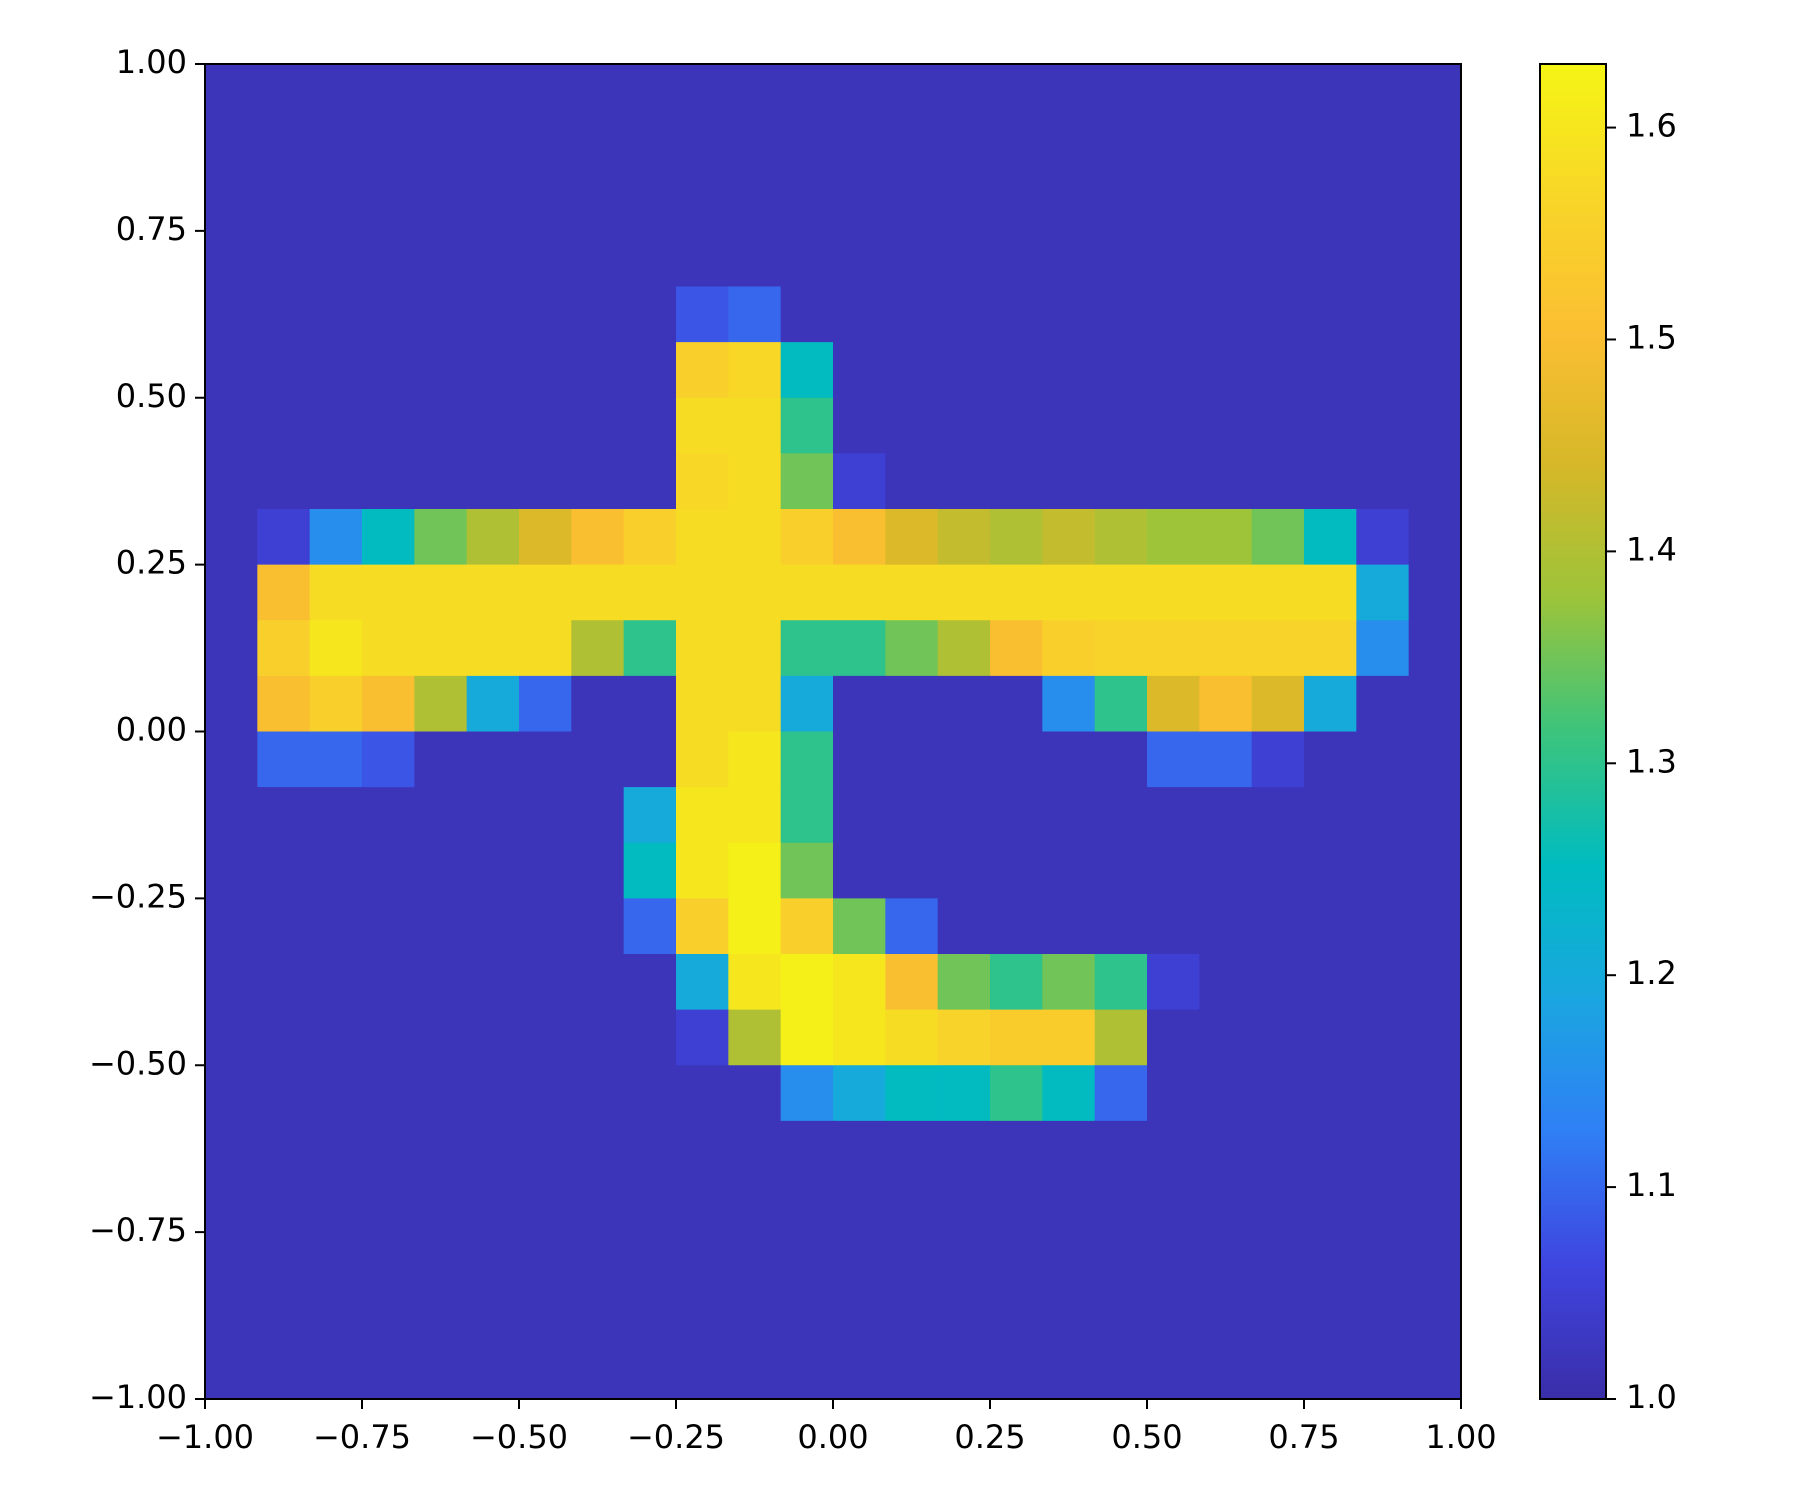 Image resolution: width=1800 pixels, height=1500 pixels. I want to click on x-tick-label: −0.75, so click(362, 1437).